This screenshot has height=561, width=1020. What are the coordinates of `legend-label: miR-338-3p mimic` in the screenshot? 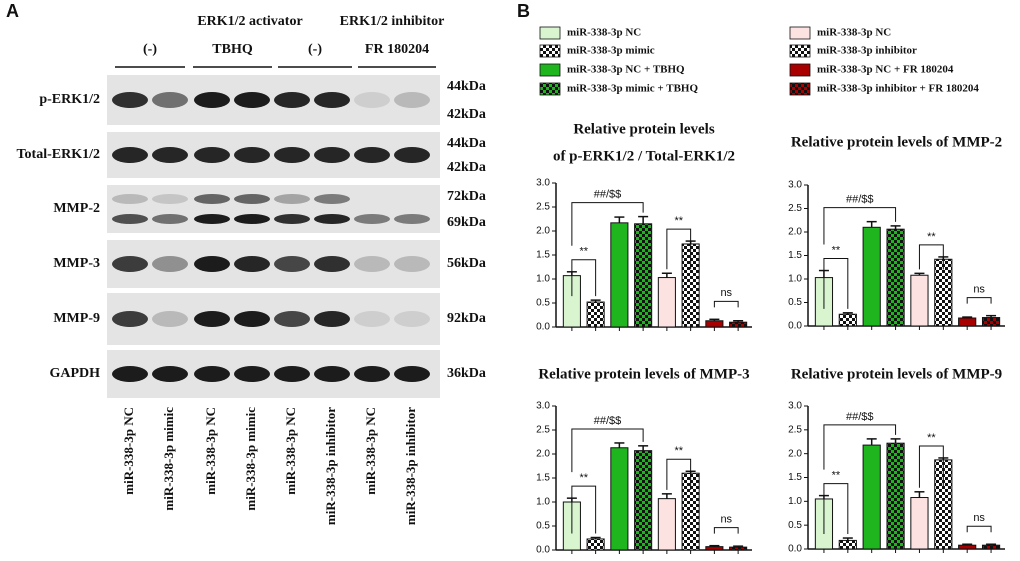 It's located at (611, 51).